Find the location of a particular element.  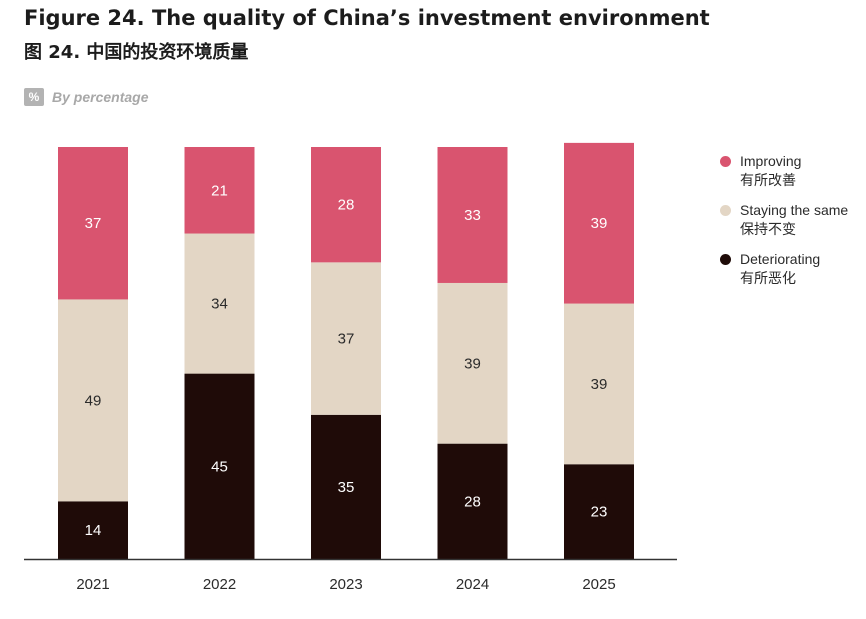

unit-row: % By percentage is located at coordinates (86, 97).